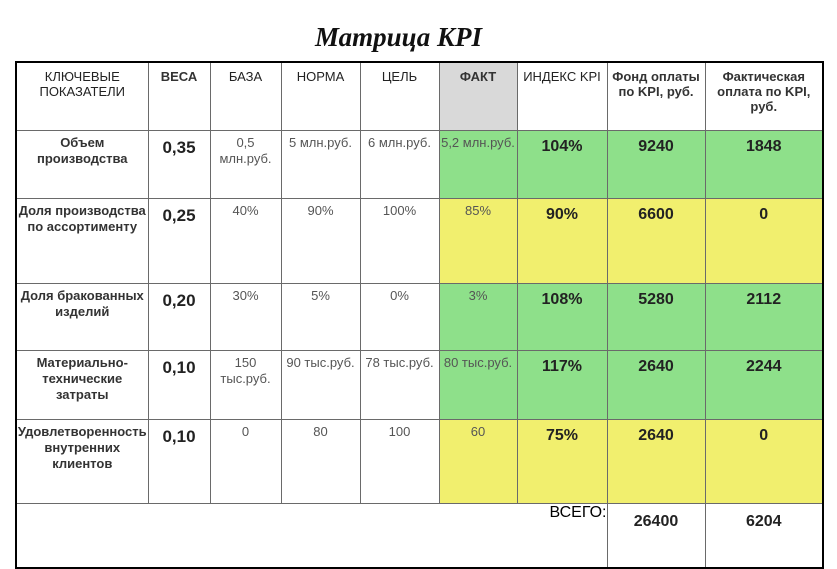 The height and width of the screenshot is (569, 837). Describe the element at coordinates (320, 317) in the screenshot. I see `norm-cell: 5%` at that location.